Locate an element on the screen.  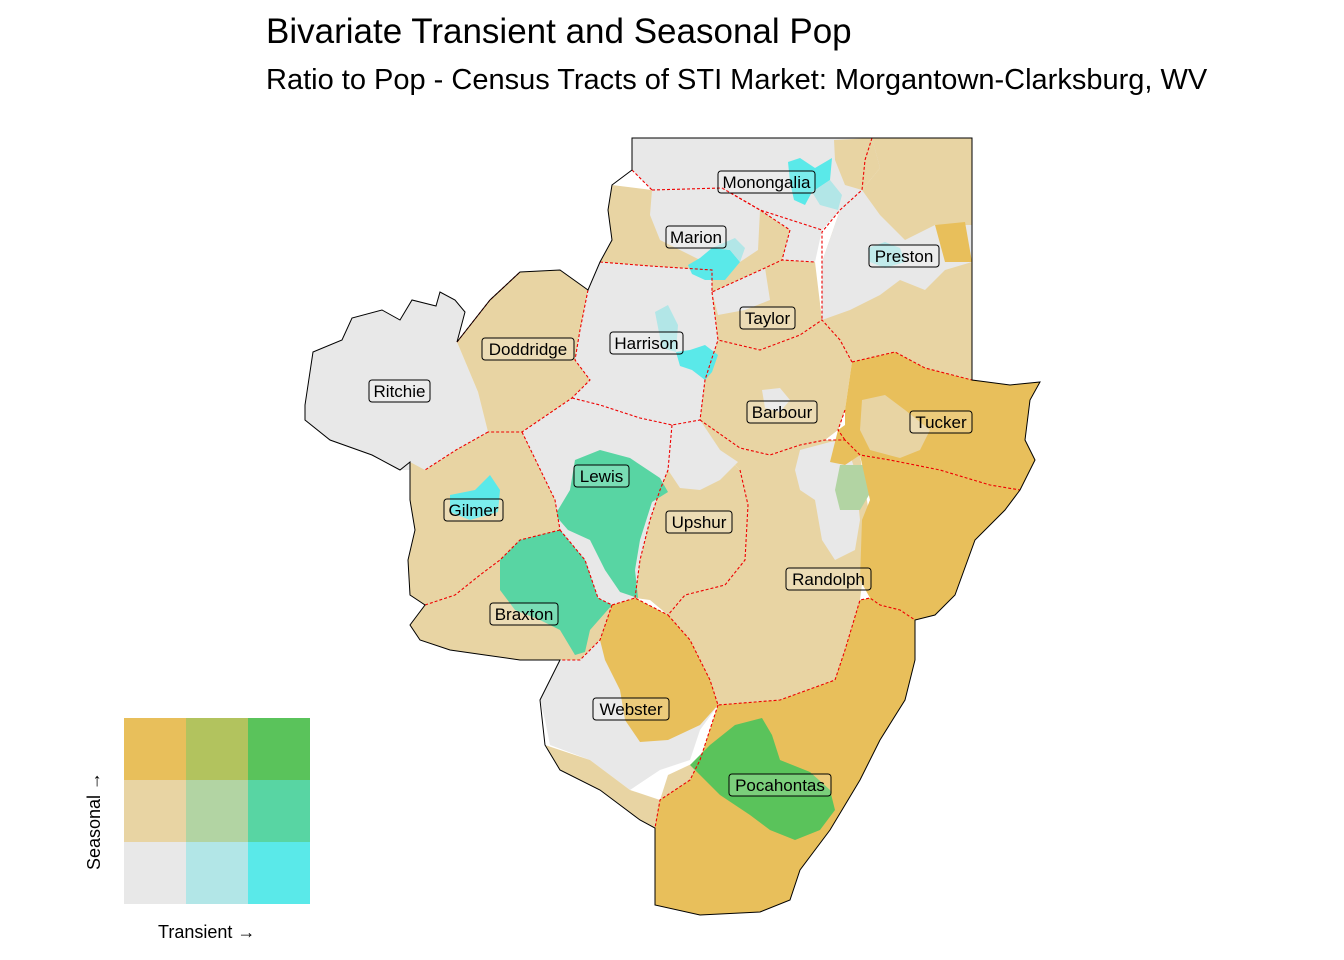
svg-text: Monongalia is located at coordinates (767, 182).